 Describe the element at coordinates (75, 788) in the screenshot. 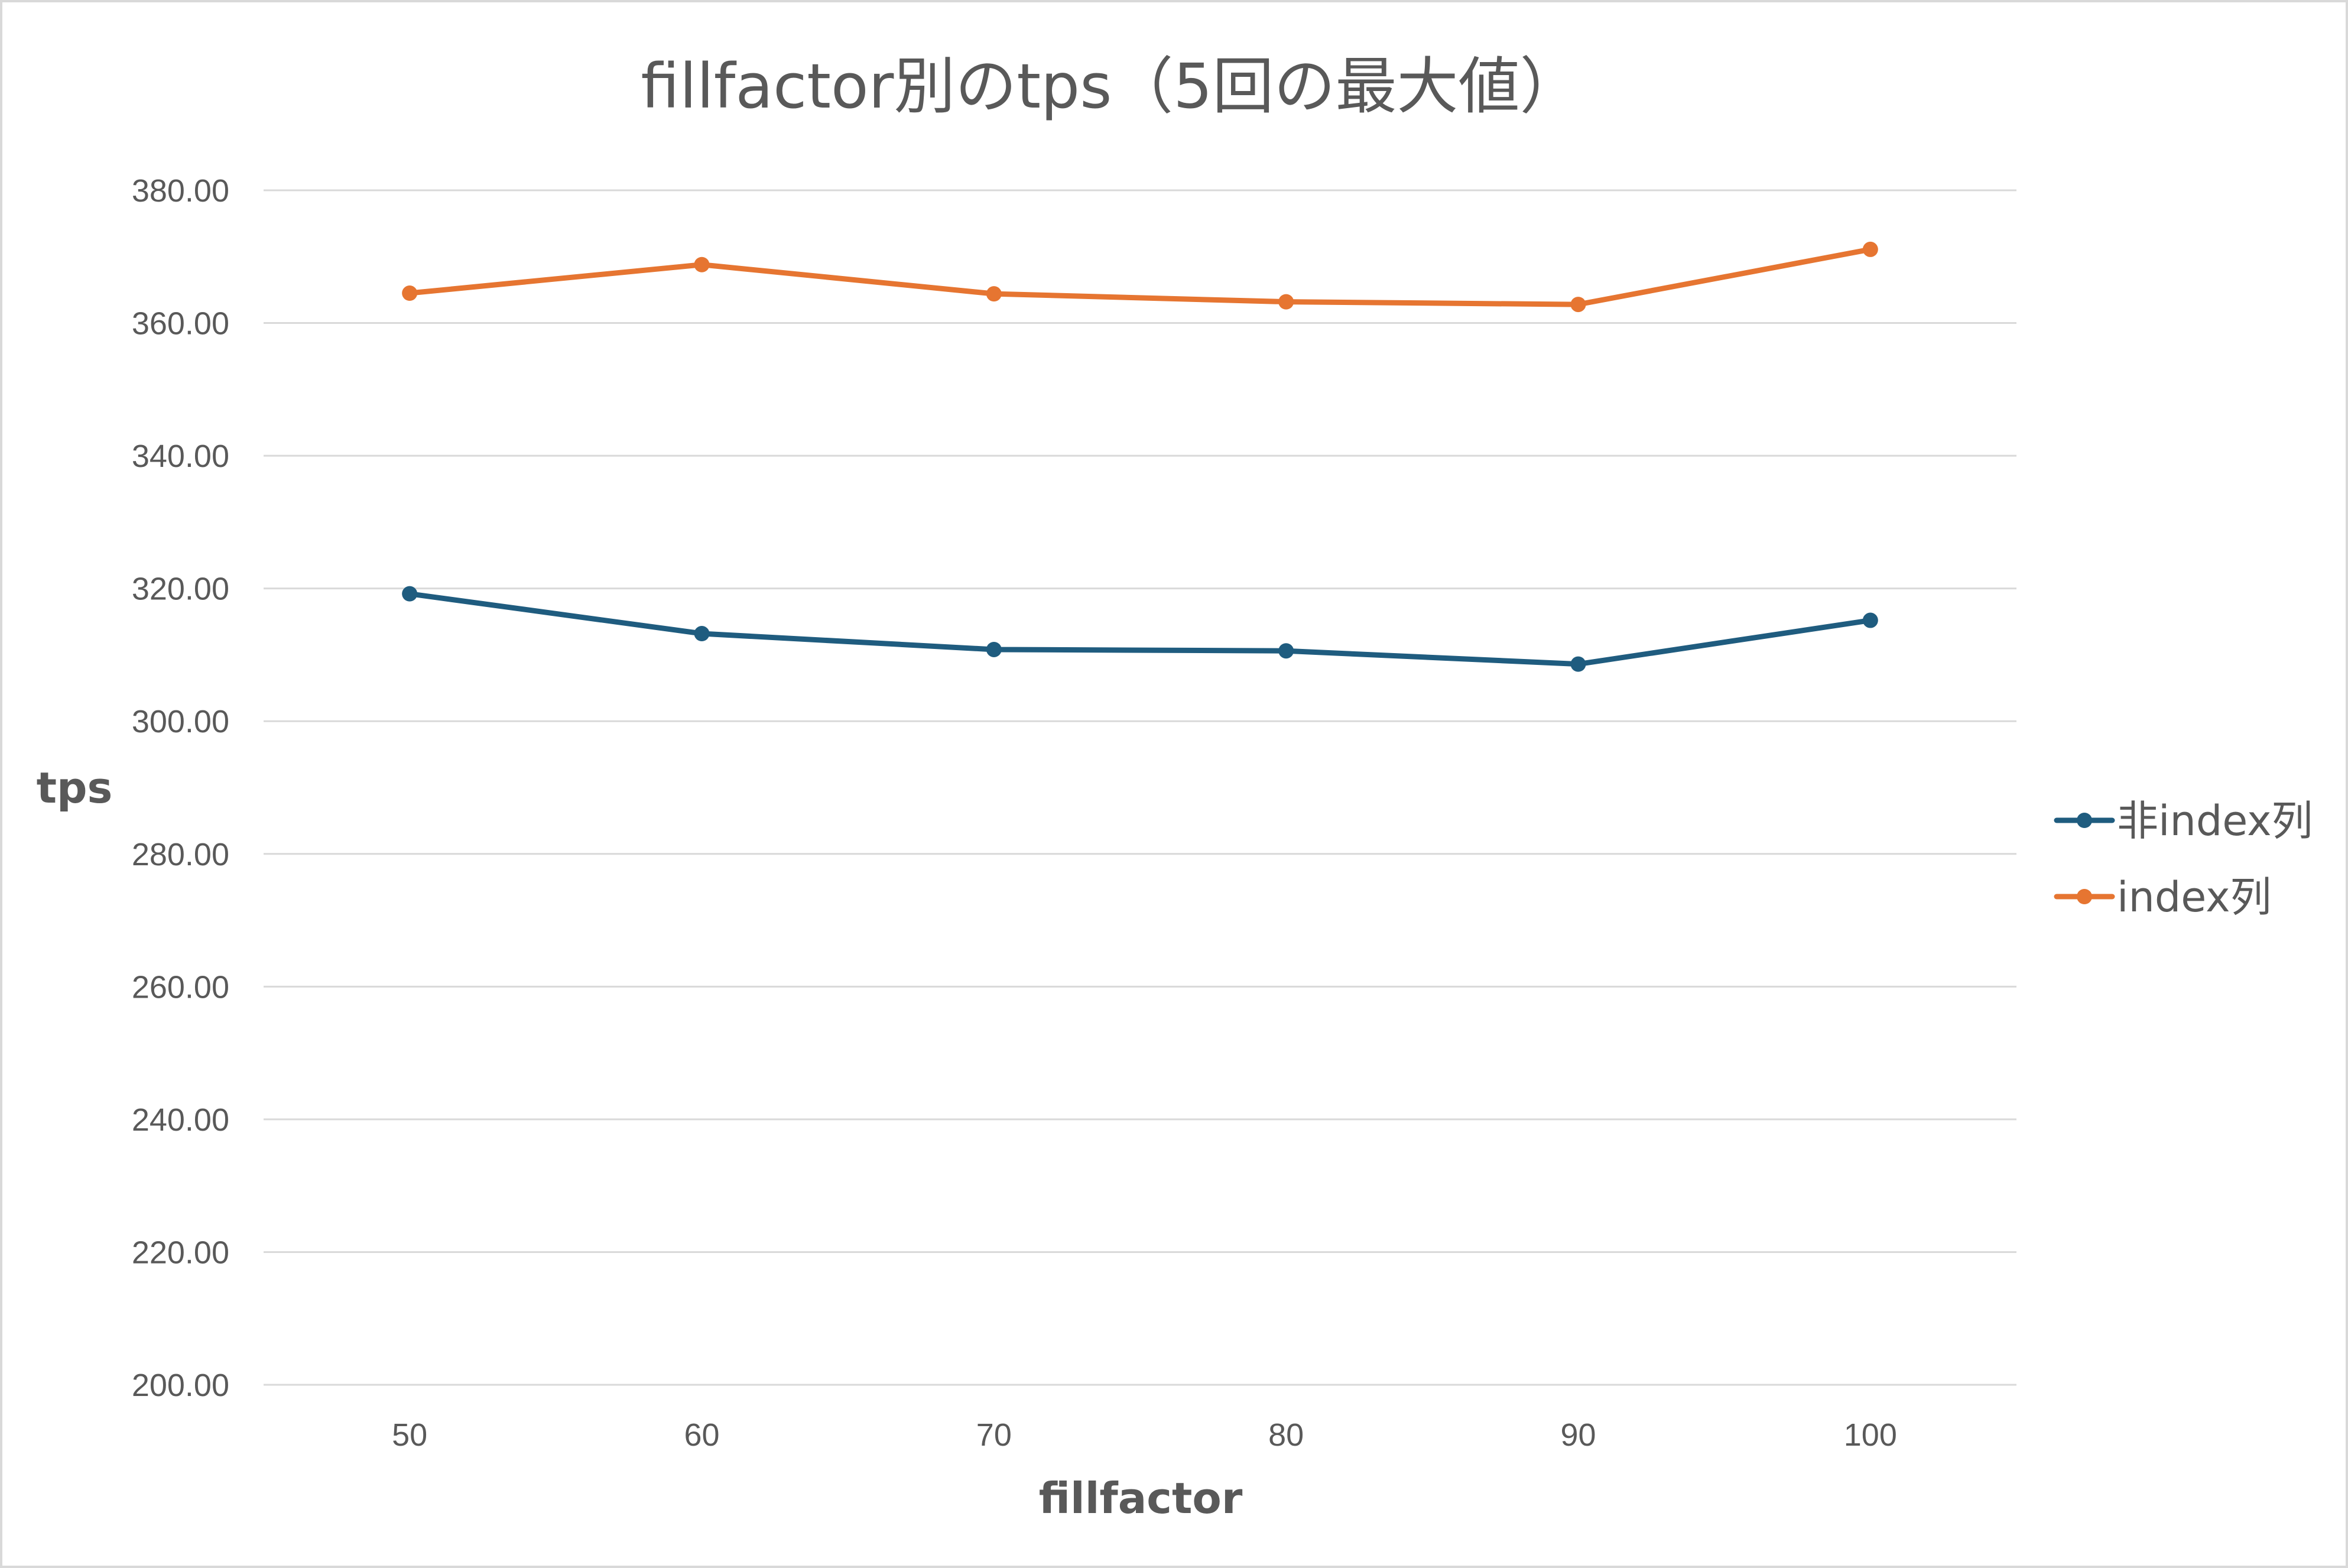

I see `y-axis-title: tps` at that location.